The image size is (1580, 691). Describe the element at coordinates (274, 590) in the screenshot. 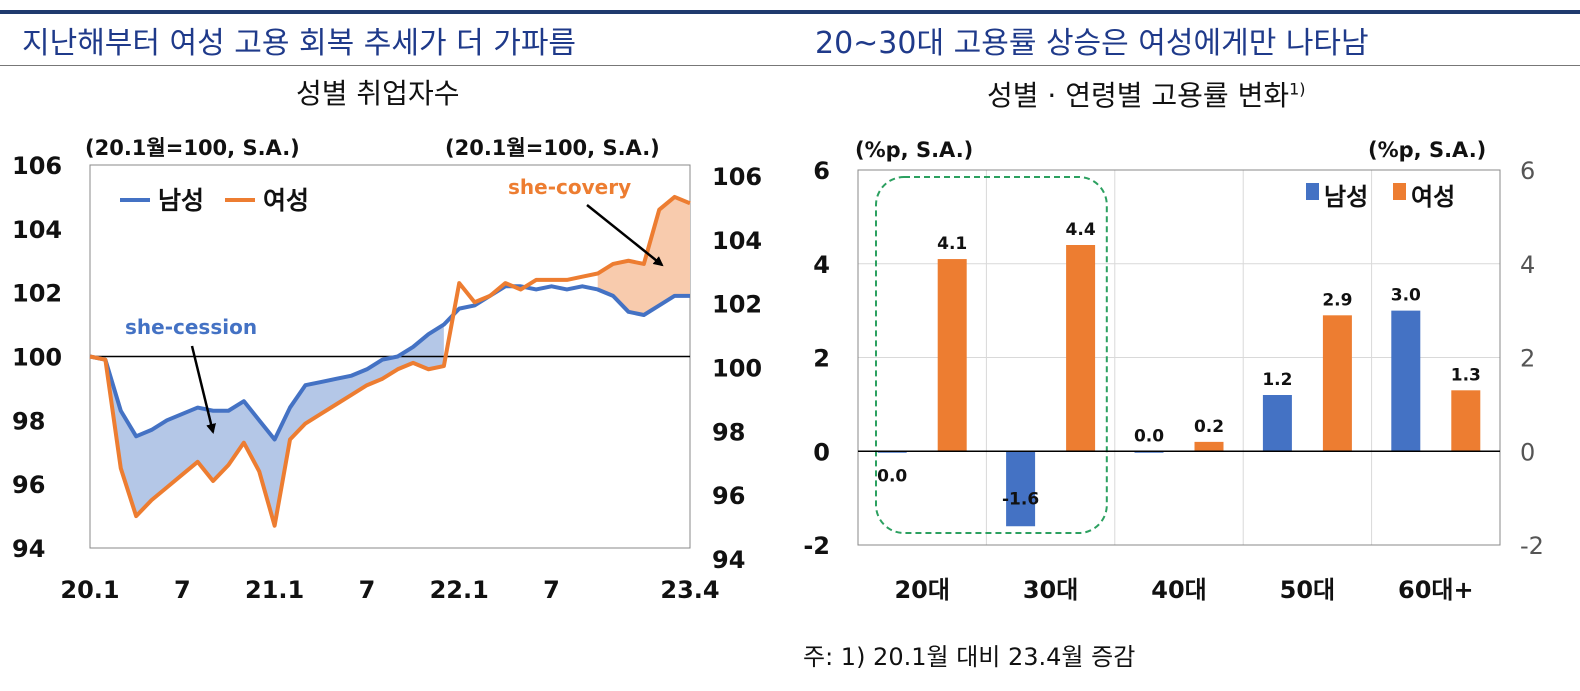

I see `x-tick: 21.1` at that location.